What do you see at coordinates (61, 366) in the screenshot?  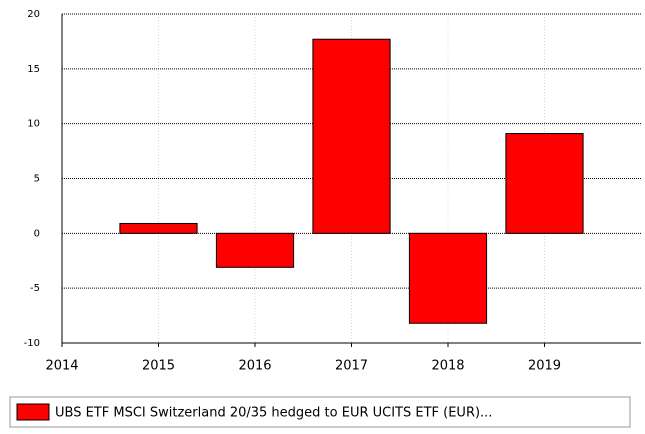 I see `x-tick-label: 2014` at bounding box center [61, 366].